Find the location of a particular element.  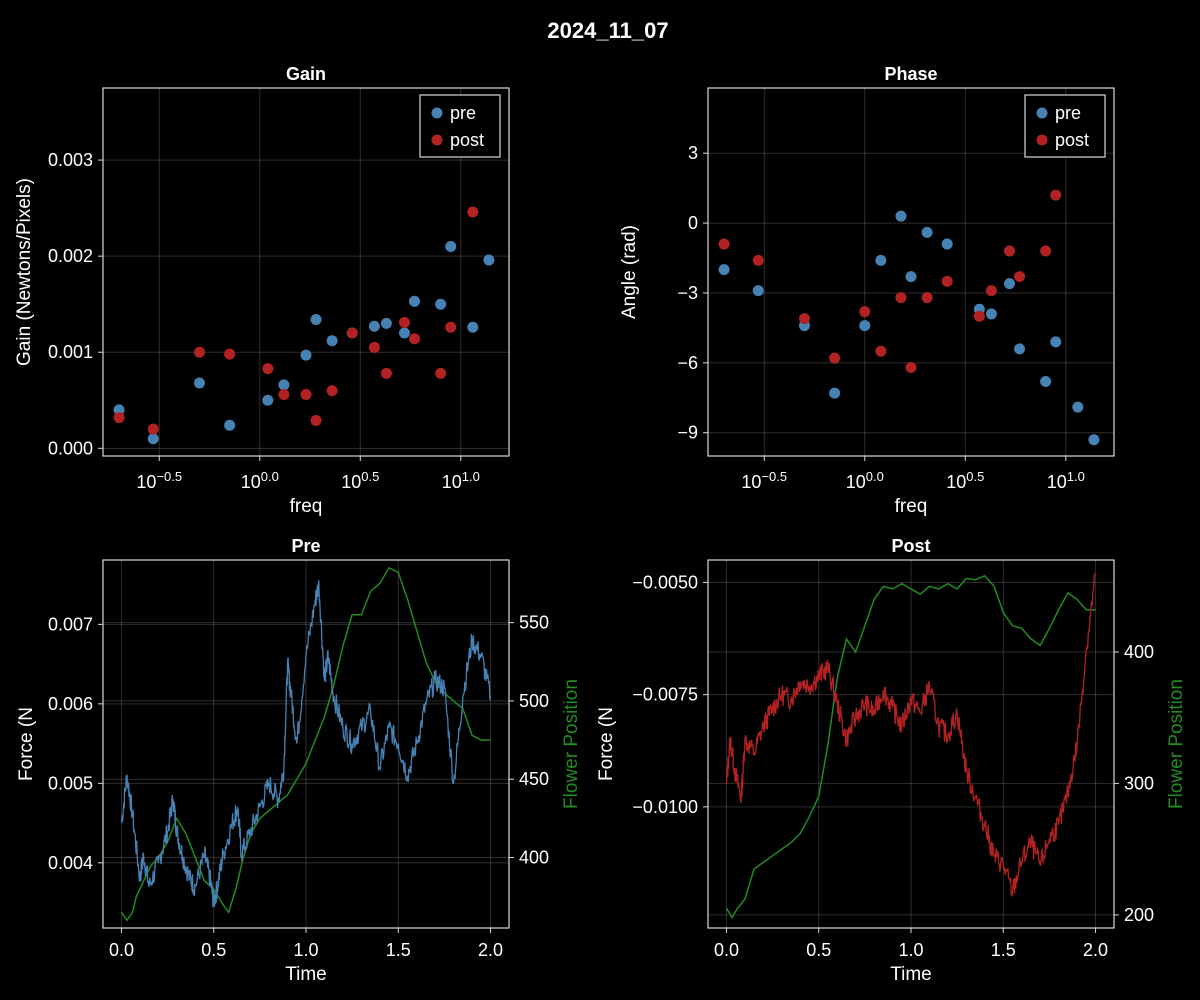

phase-ytick-label: −9 is located at coordinates (687, 433).